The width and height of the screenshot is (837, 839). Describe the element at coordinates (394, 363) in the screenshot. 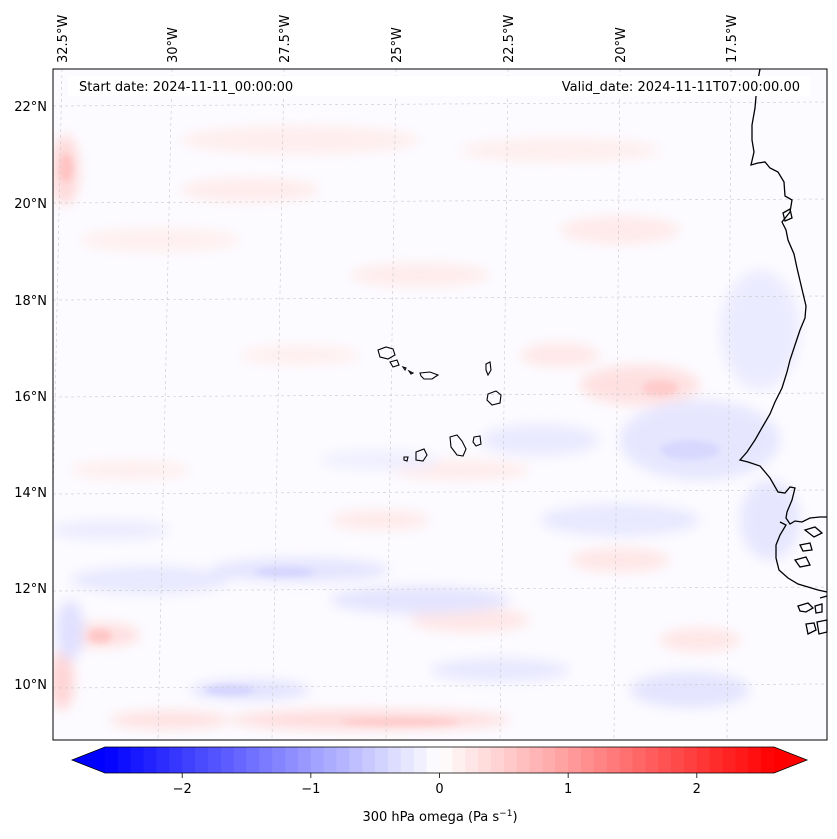

I see `island-sao-vicente` at that location.